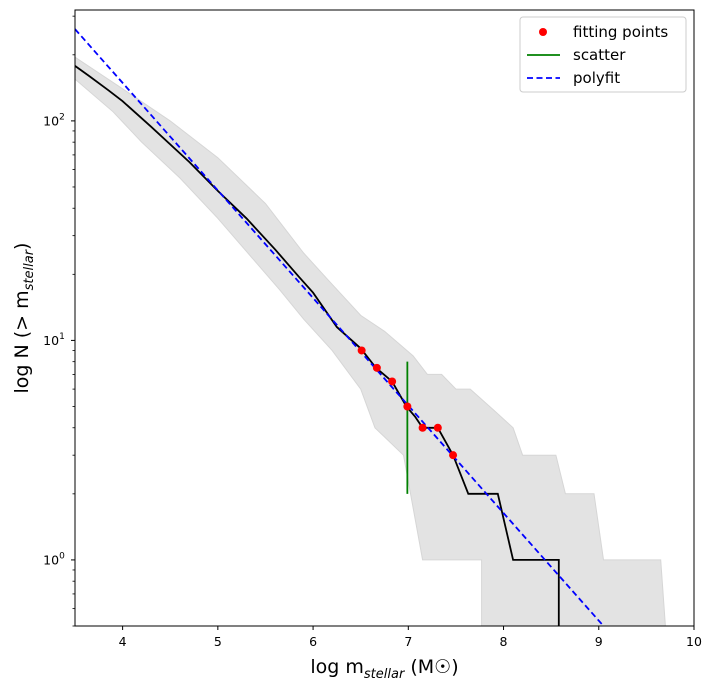  I want to click on x-tick-label: 7, so click(408, 641).